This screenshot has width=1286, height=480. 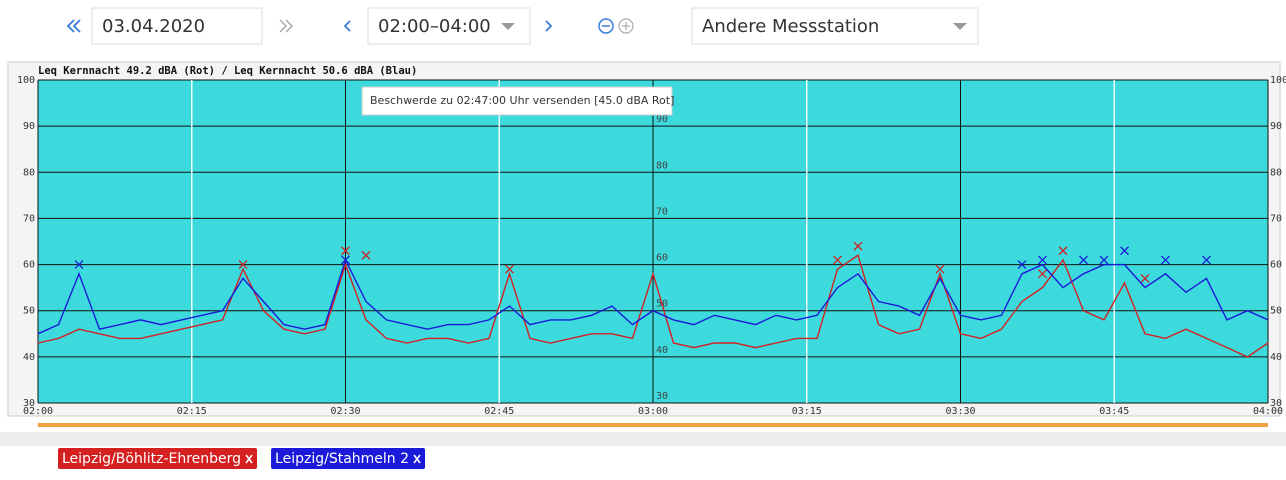 What do you see at coordinates (153, 26) in the screenshot?
I see `date-text: 03.04.2020` at bounding box center [153, 26].